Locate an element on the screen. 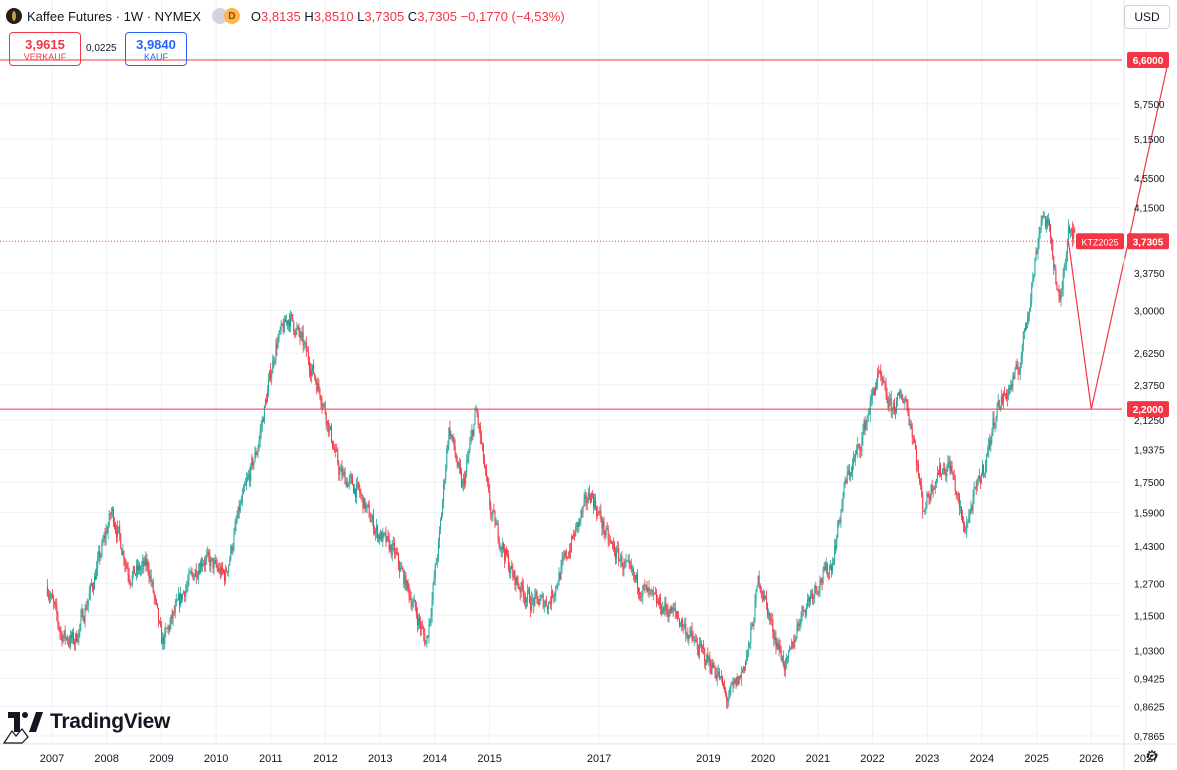 Image resolution: width=1177 pixels, height=770 pixels. symbol-title: Kaffee Futures · 1W · NYMEX is located at coordinates (114, 16).